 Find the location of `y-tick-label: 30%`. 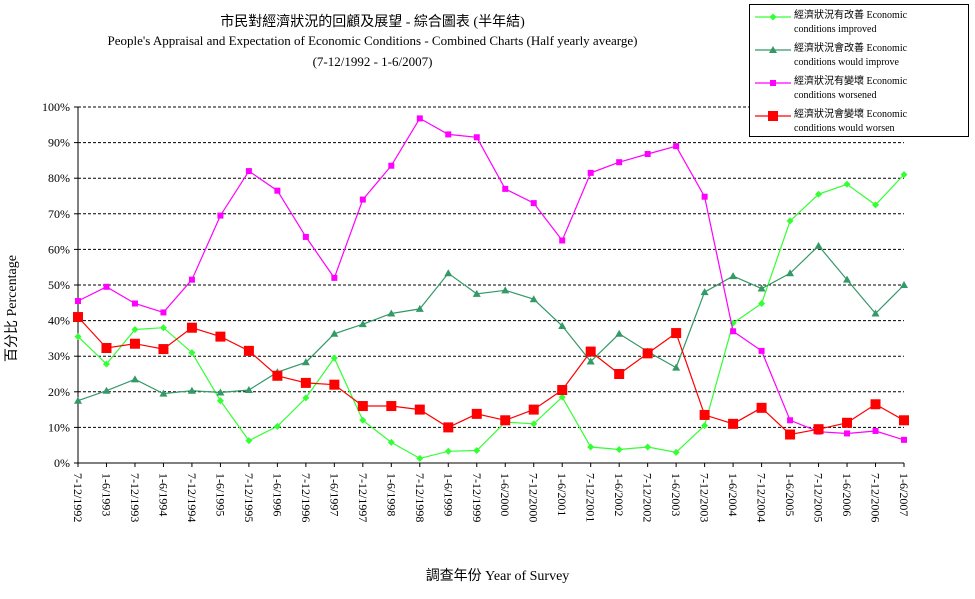

y-tick-label: 30% is located at coordinates (59, 356).